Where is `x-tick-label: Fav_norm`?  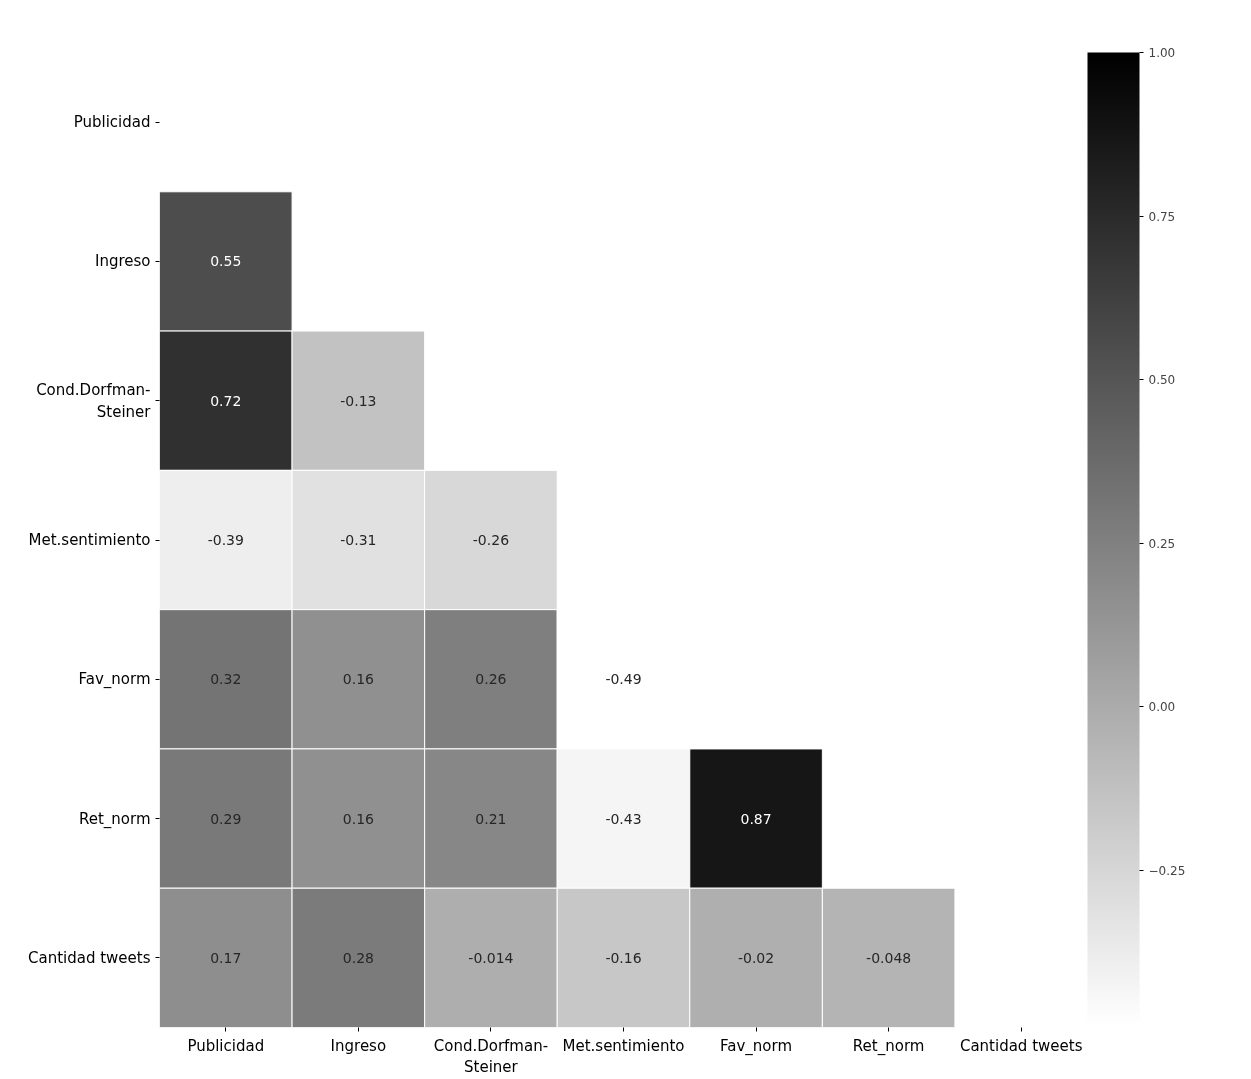 x-tick-label: Fav_norm is located at coordinates (756, 1046).